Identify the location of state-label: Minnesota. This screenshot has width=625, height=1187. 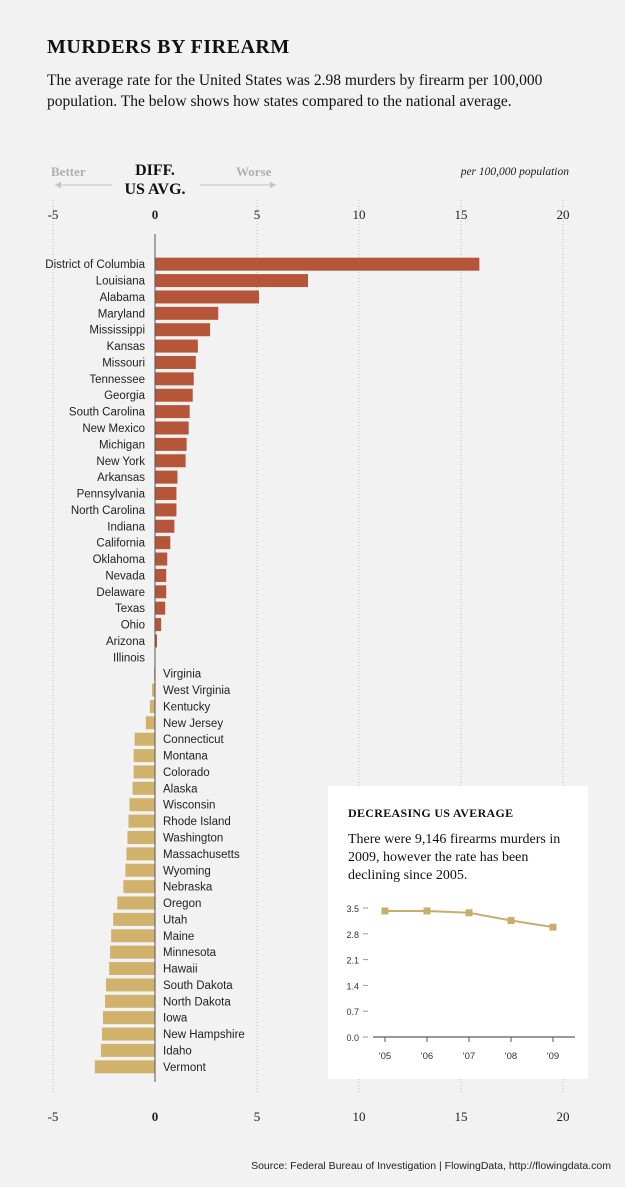
(190, 953).